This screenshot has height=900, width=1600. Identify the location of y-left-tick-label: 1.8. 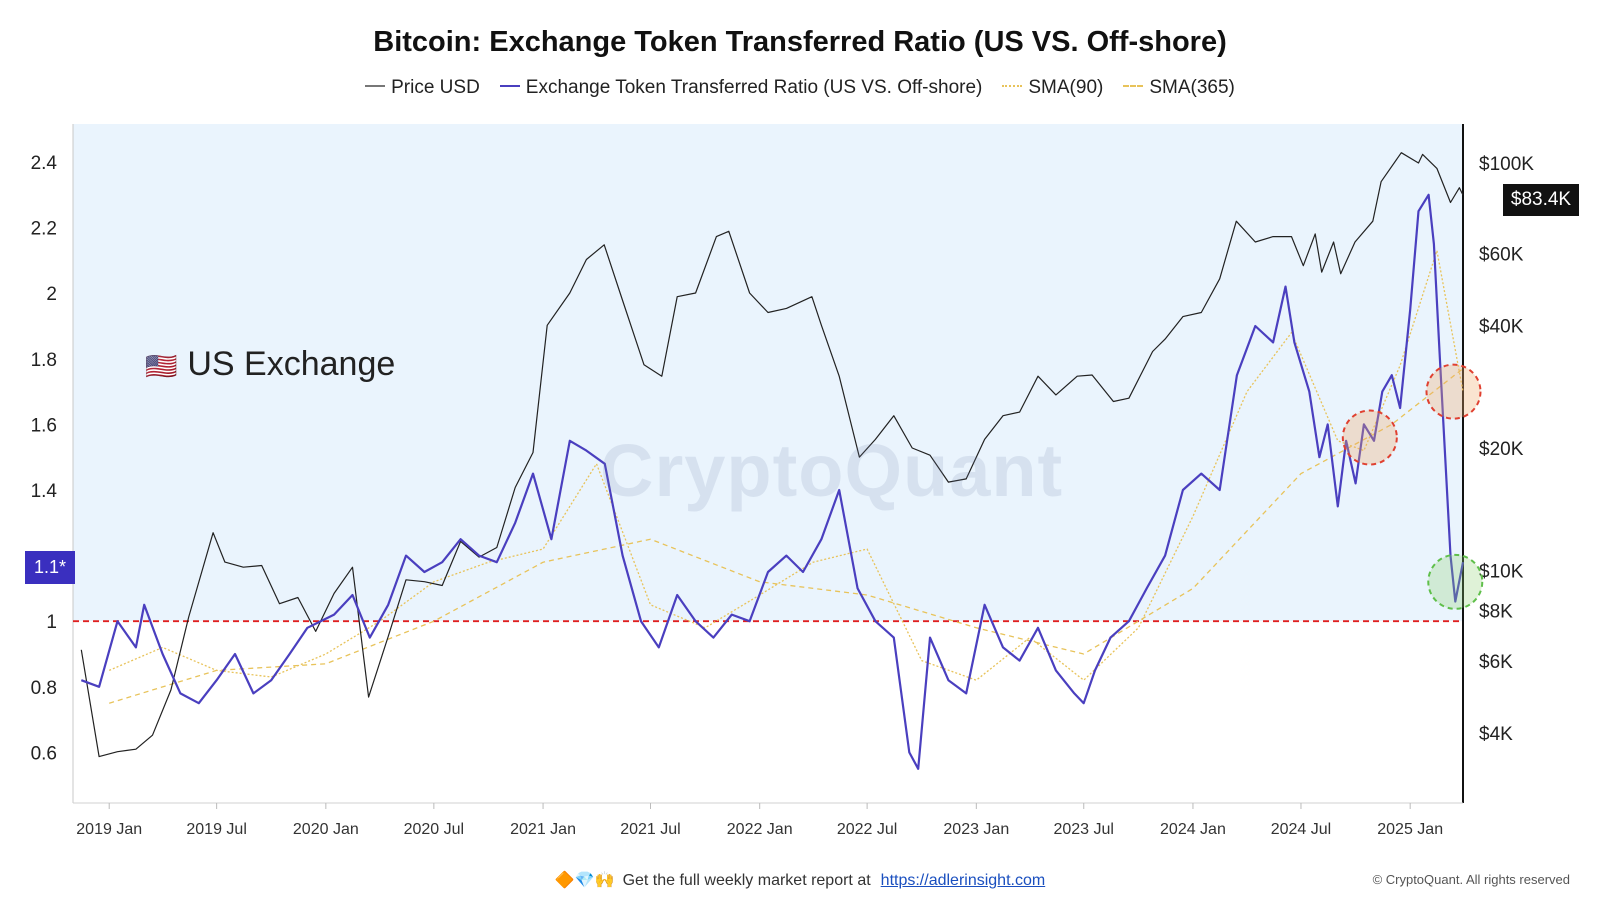
(44, 360).